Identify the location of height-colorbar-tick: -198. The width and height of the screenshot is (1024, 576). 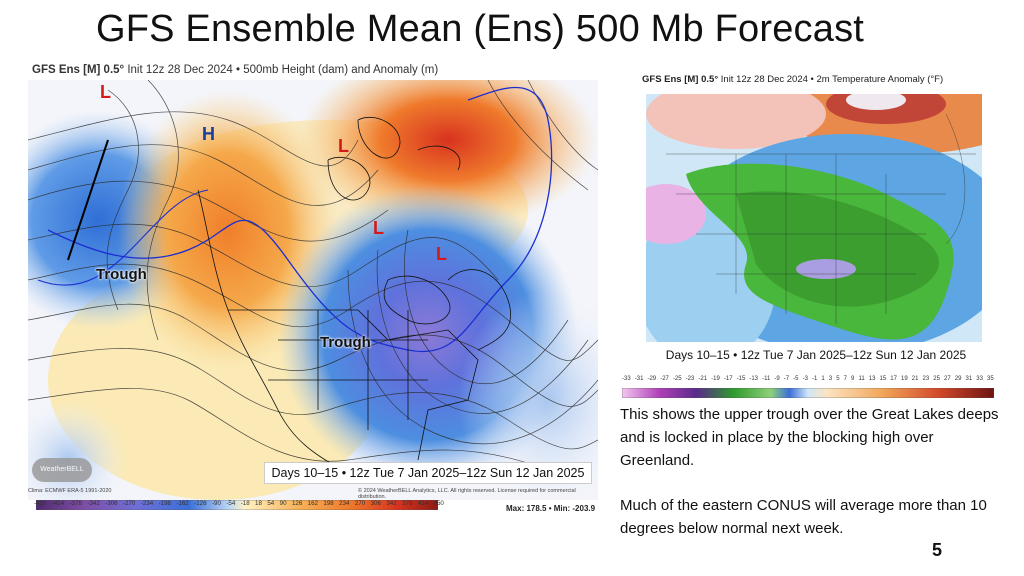
(164, 503).